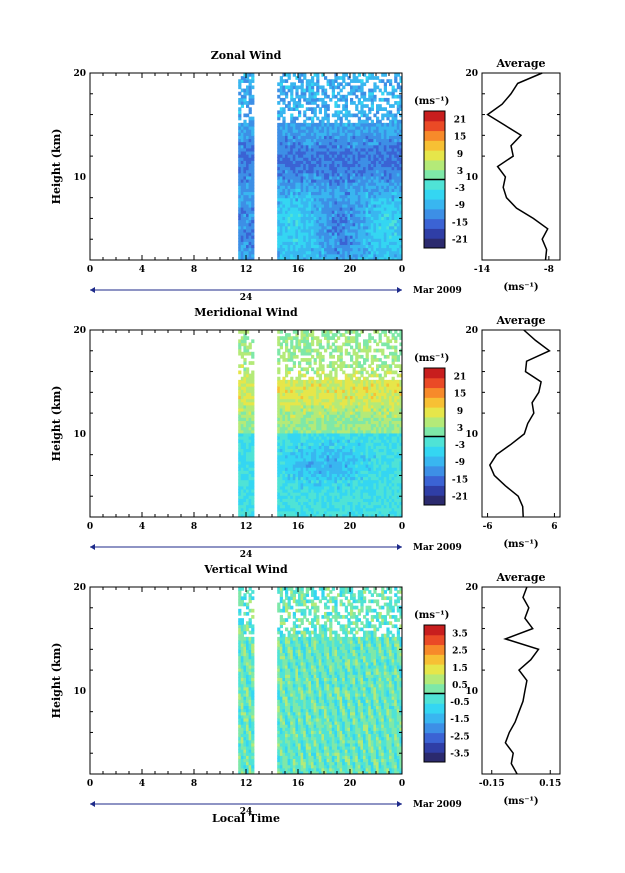 The image size is (625, 873). I want to click on colorbar-tick-label: -0.5, so click(459, 703).